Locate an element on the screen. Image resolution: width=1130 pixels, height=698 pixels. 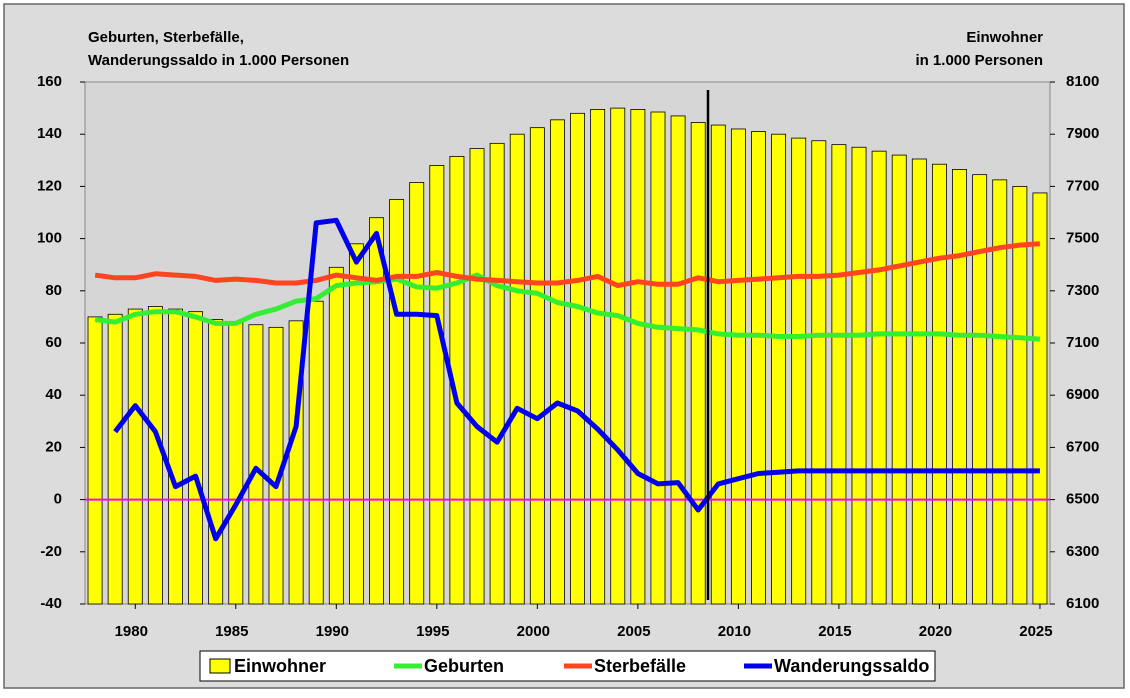
y-tick-label: 80 is located at coordinates (53, 290).